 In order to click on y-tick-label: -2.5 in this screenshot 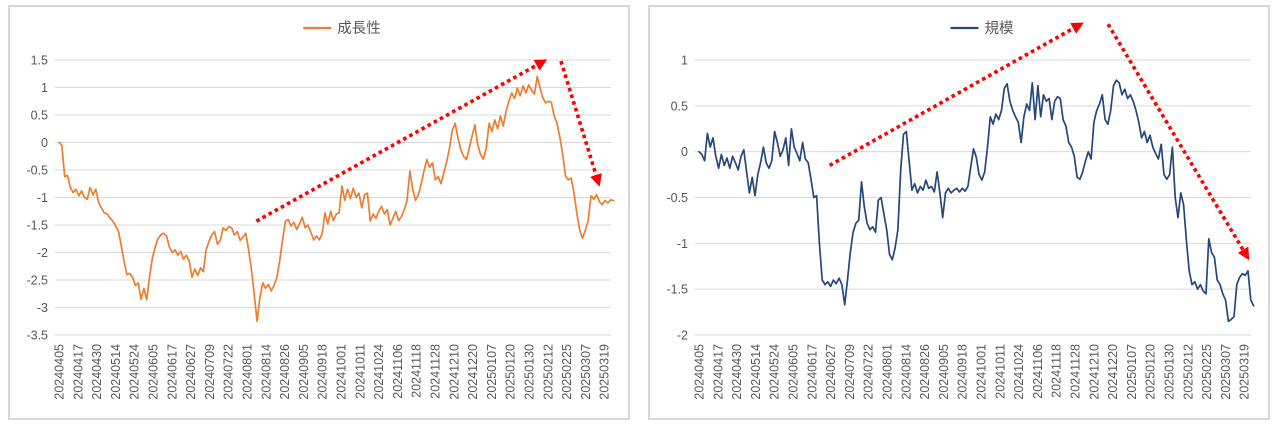, I will do `click(37, 281)`.